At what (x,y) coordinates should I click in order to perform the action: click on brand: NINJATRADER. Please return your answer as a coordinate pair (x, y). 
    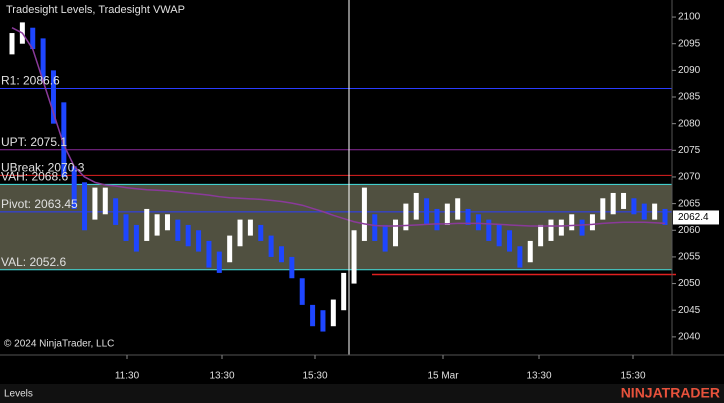
    Looking at the image, I should click on (670, 393).